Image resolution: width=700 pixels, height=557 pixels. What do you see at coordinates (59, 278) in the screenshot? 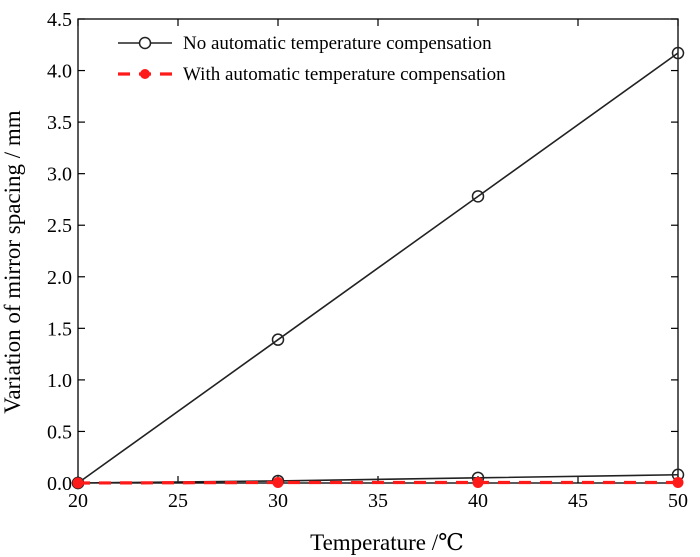
I see `y-tick-label: 2.0` at bounding box center [59, 278].